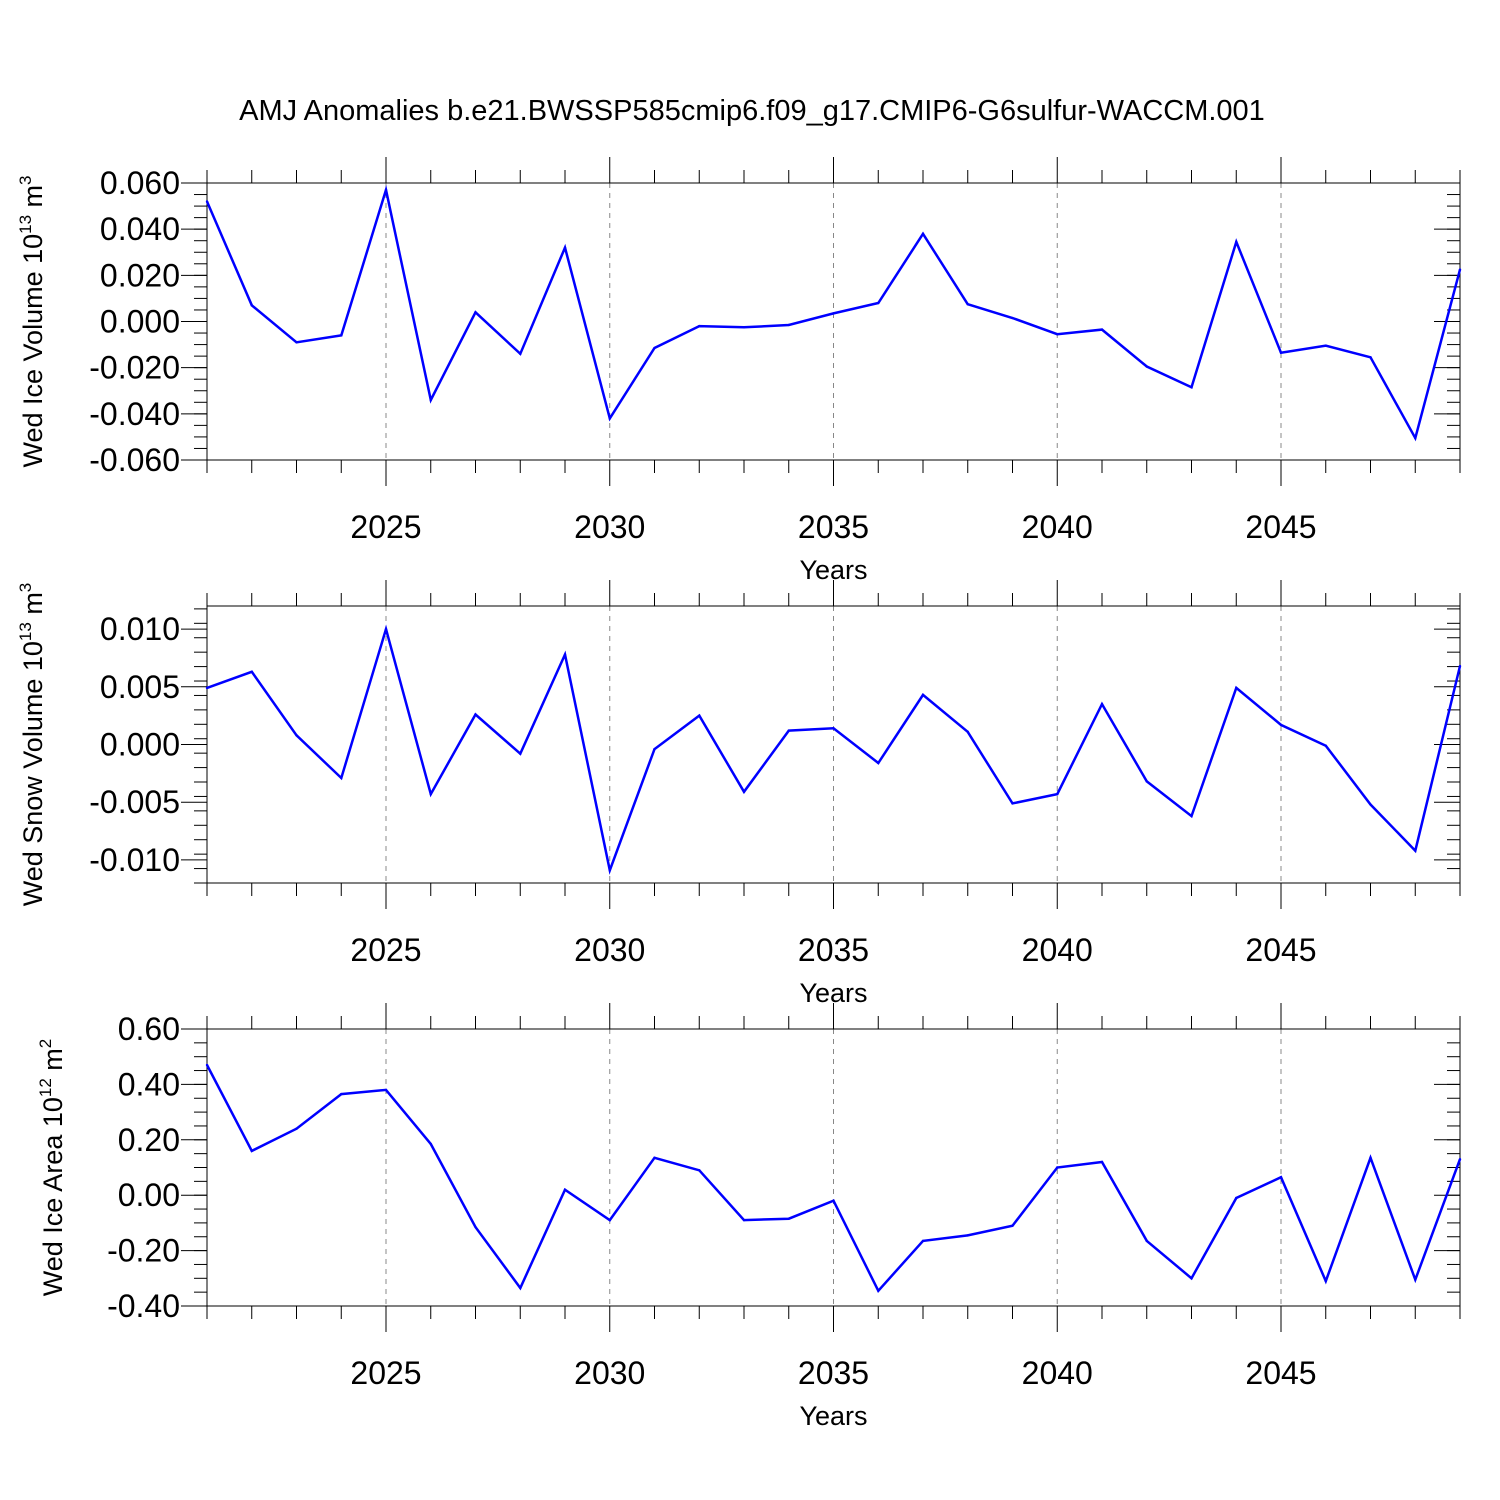  I want to click on y-tick-label: -0.020, so click(134, 368).